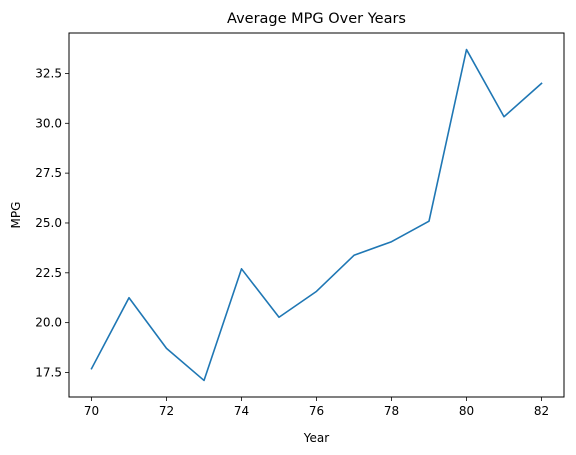  Describe the element at coordinates (48, 223) in the screenshot. I see `y-tick-label: 25.0` at that location.